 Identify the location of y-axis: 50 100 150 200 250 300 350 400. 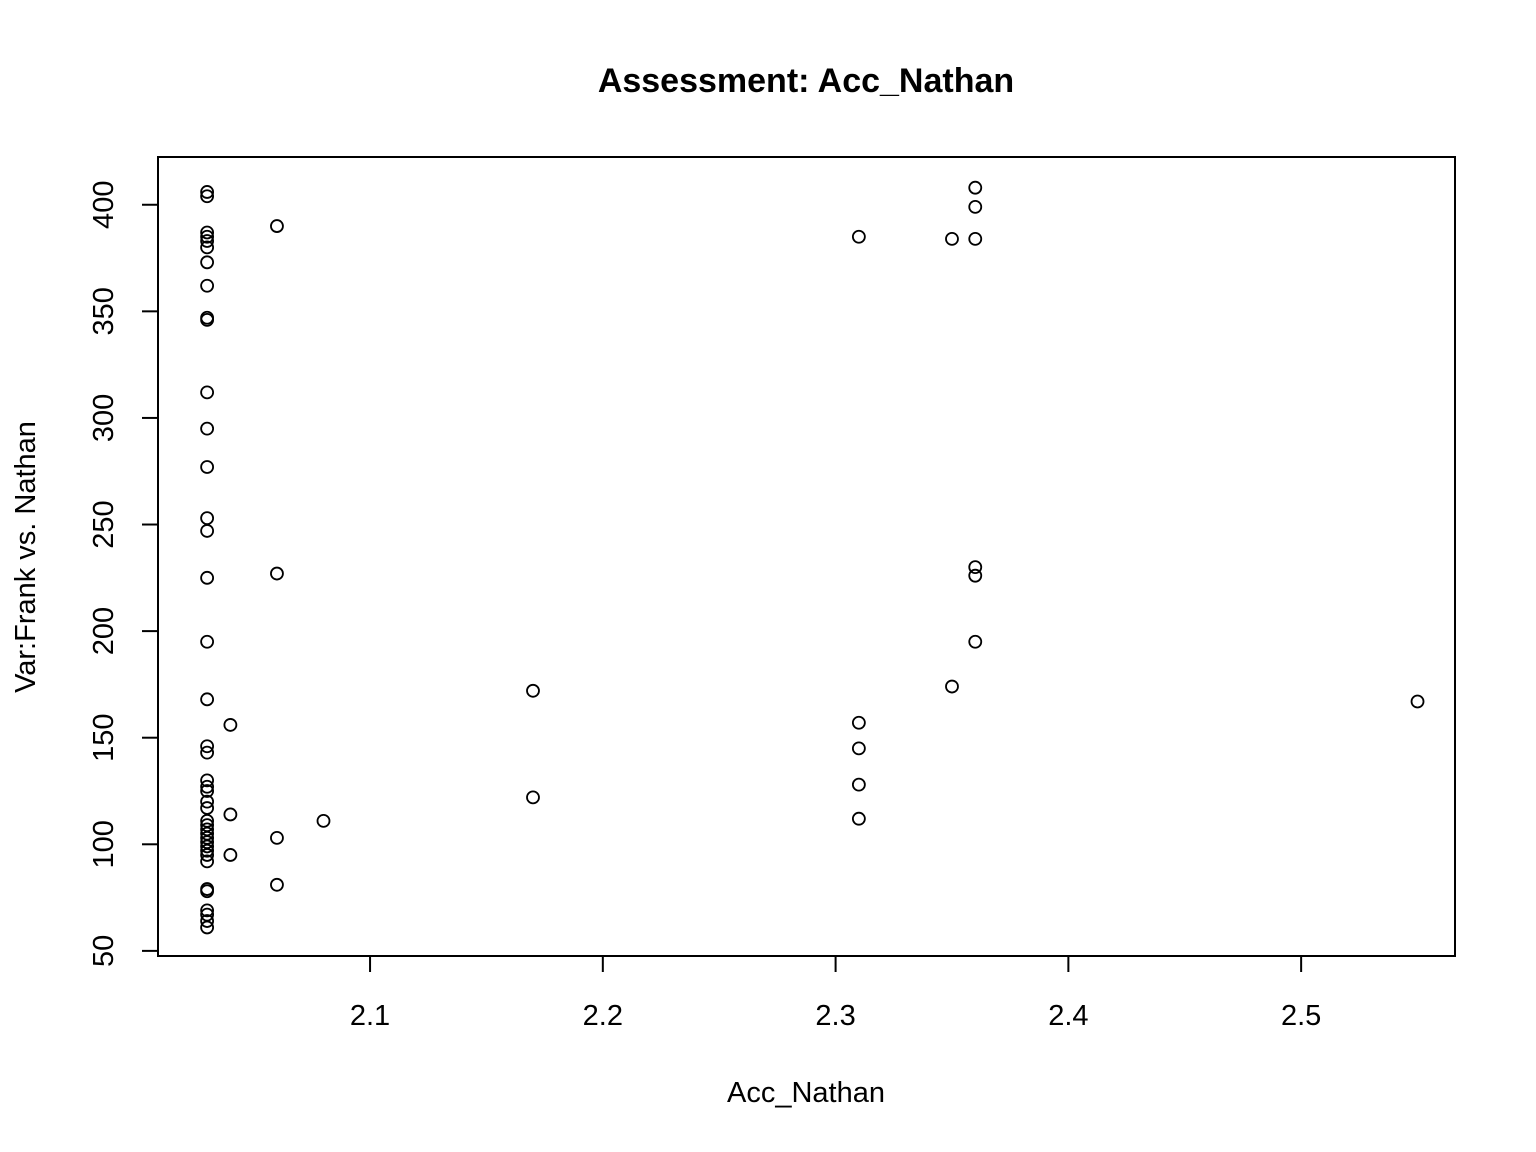
(123, 574).